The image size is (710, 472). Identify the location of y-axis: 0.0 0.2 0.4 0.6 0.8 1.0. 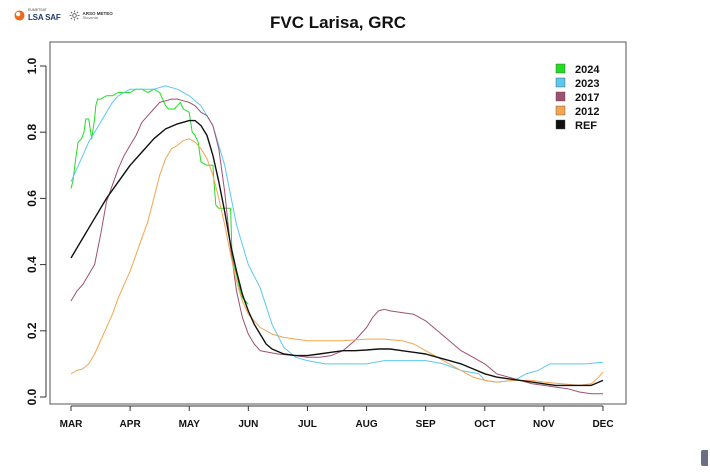
(36, 231).